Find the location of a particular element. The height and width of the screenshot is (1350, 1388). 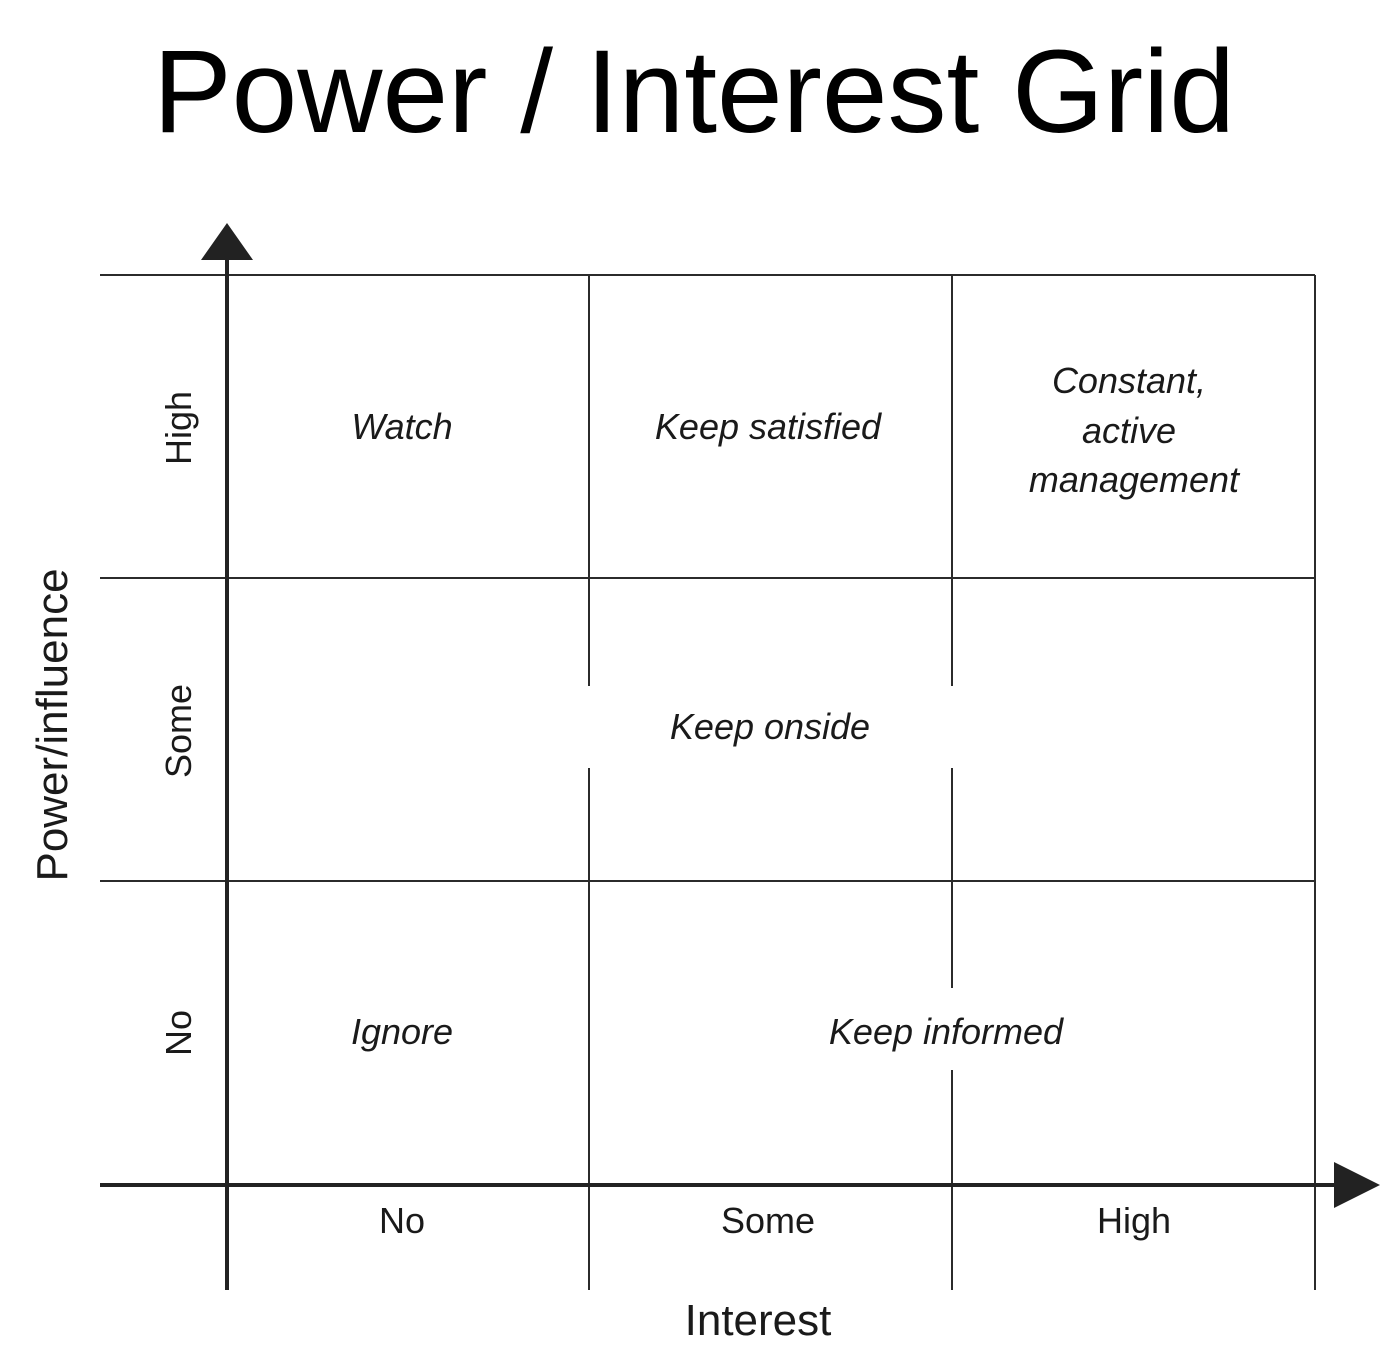

cell-constant-line-3: management is located at coordinates (1135, 479).